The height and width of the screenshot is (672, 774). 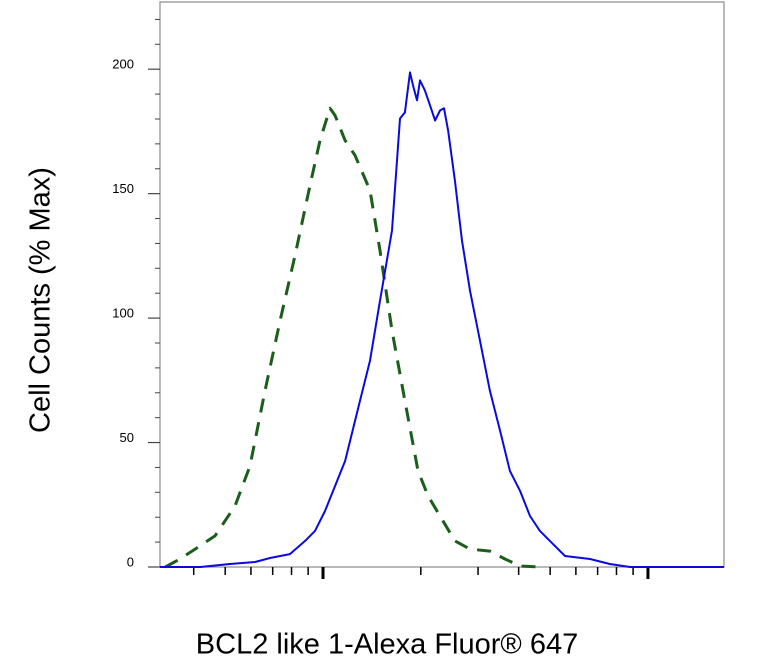 What do you see at coordinates (127, 437) in the screenshot?
I see `y-tick-label: 50` at bounding box center [127, 437].